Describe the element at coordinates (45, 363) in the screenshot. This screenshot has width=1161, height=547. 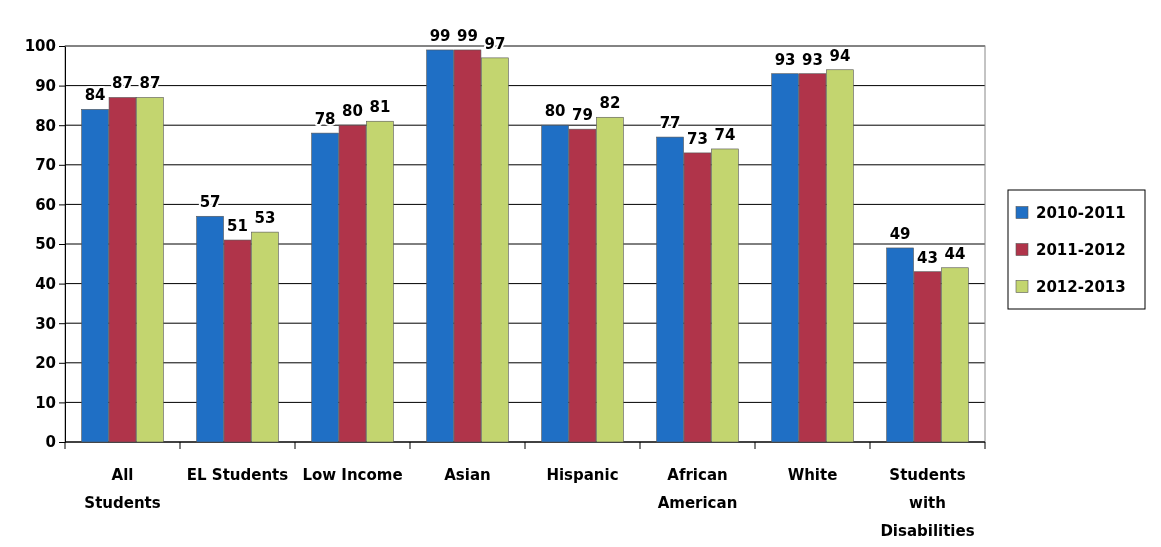
I see `y-tick-label: 20` at that location.